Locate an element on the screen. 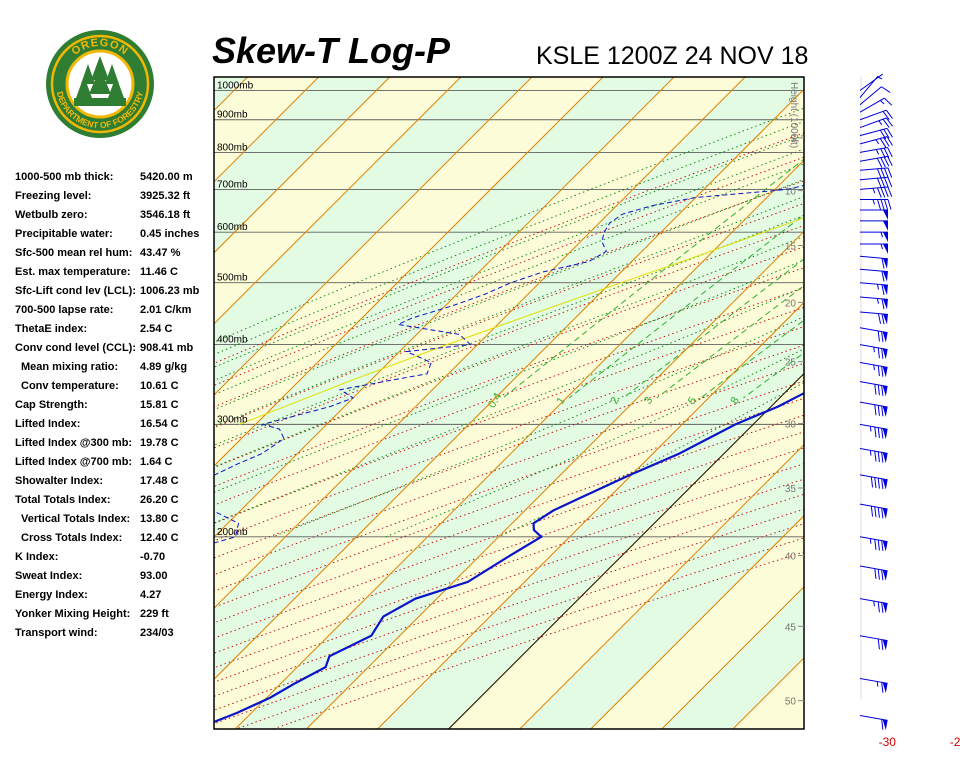 The image size is (960, 768). index-label: Cross Totals Index: is located at coordinates (72, 538).